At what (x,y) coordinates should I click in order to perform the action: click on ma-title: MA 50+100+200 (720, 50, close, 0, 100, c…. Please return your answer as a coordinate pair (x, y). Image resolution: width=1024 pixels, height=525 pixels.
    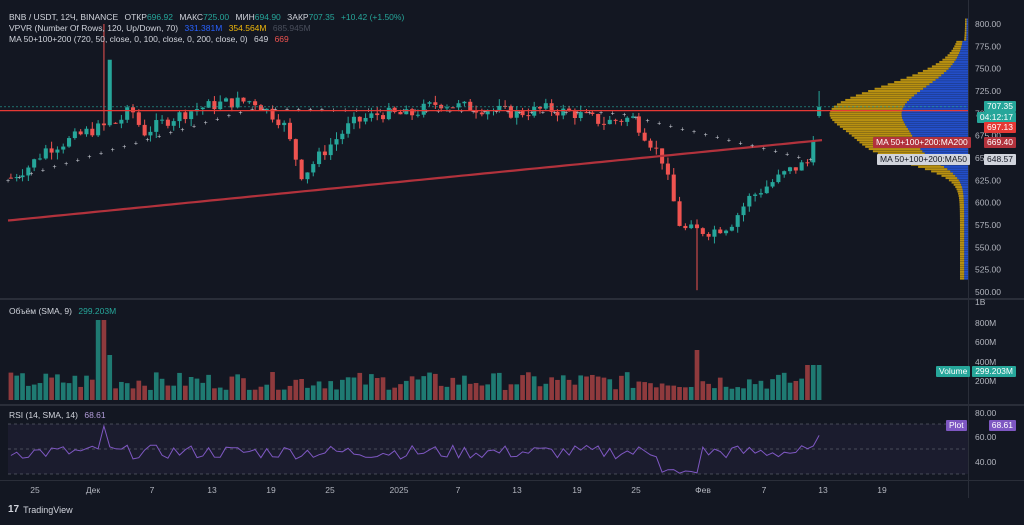
    Looking at the image, I should click on (128, 39).